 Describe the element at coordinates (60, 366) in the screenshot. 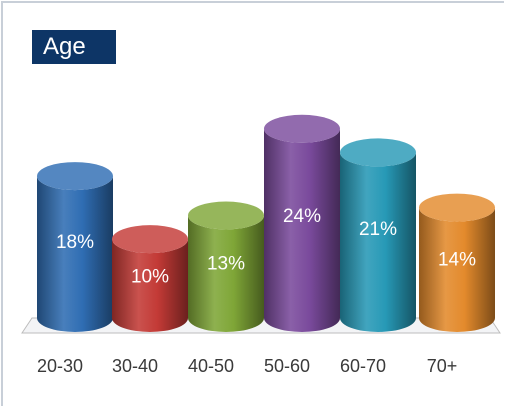

I see `category-label: 20-30` at that location.